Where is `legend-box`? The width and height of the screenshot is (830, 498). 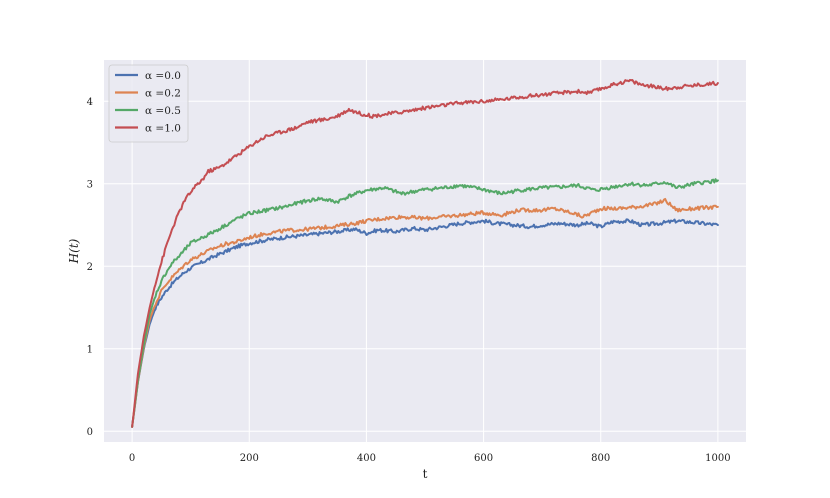
legend-box is located at coordinates (148, 103).